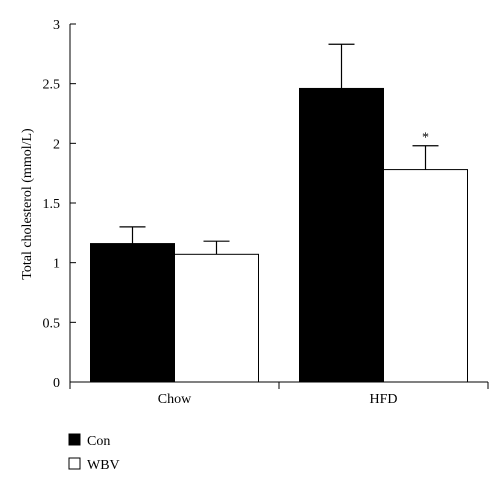 This screenshot has height=495, width=500. I want to click on legend-swatch-wbv, so click(74, 463).